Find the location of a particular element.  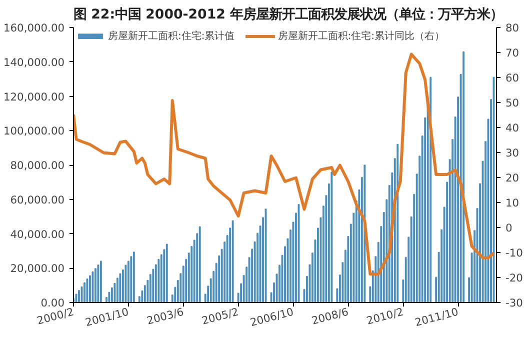

y-tick-label: 160,000.00 is located at coordinates (34, 28).